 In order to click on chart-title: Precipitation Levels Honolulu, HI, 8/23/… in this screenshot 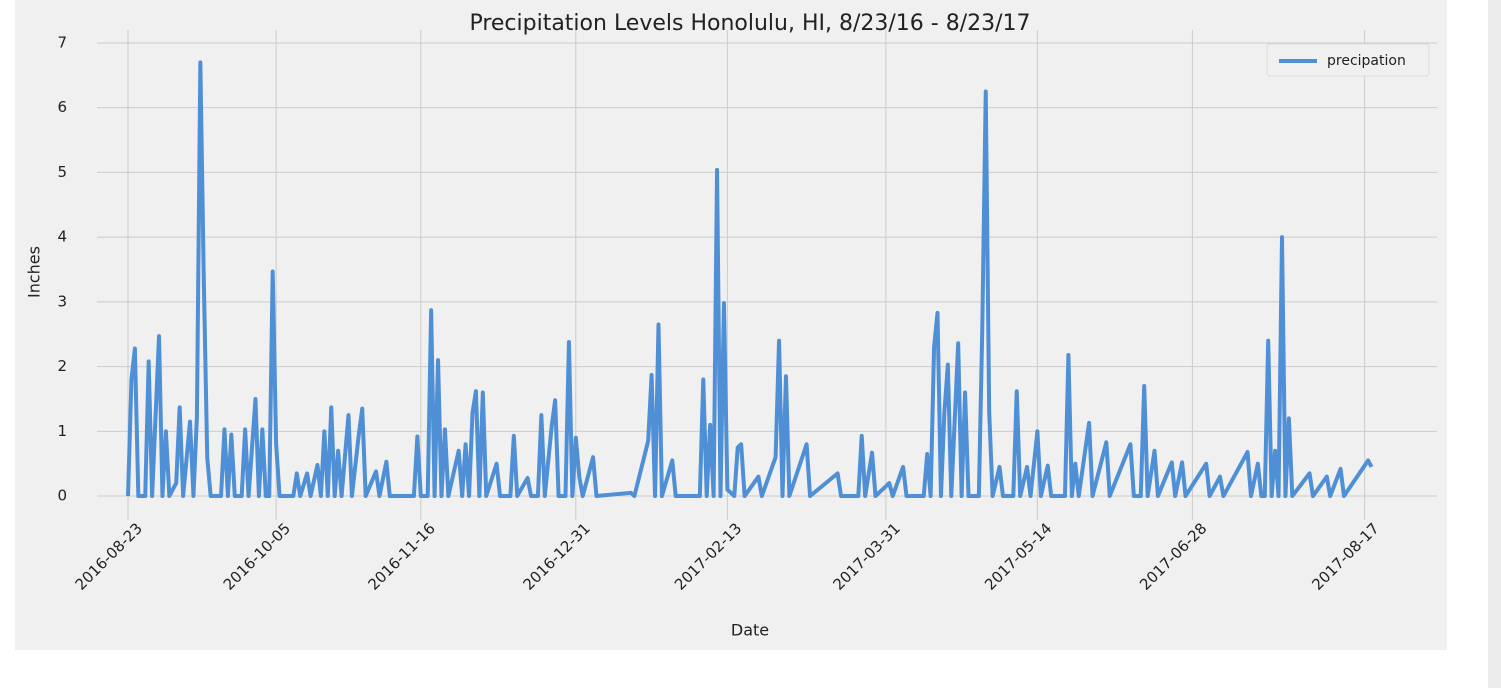, I will do `click(749, 23)`.